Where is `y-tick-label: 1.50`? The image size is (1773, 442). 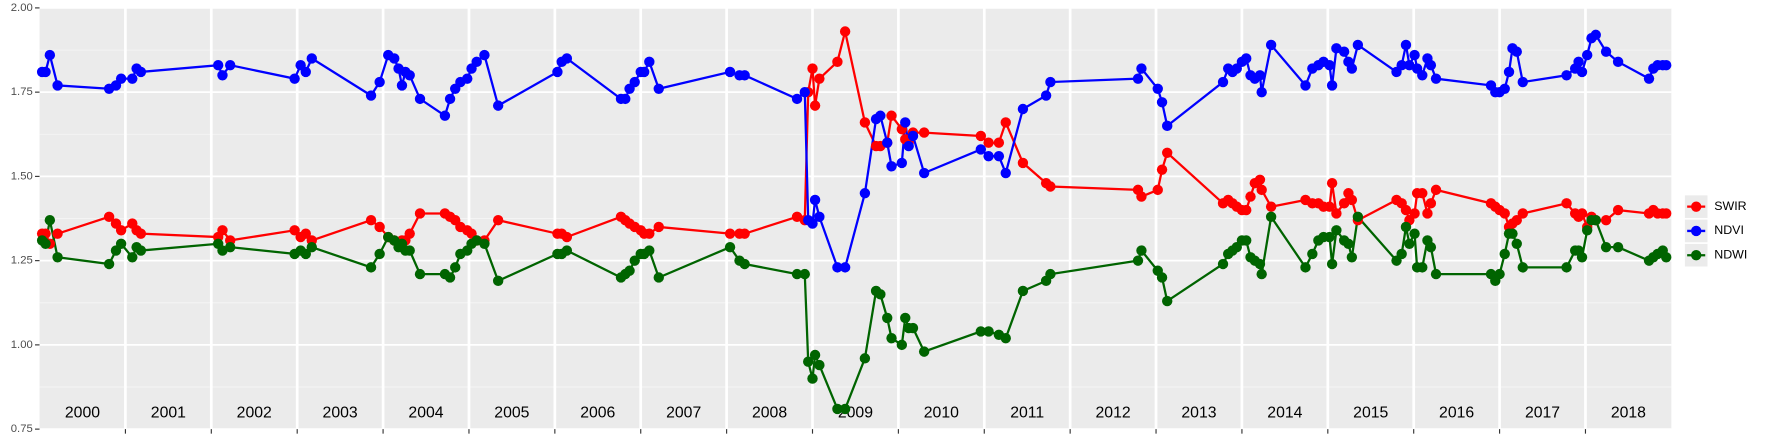 y-tick-label: 1.50 is located at coordinates (22, 176).